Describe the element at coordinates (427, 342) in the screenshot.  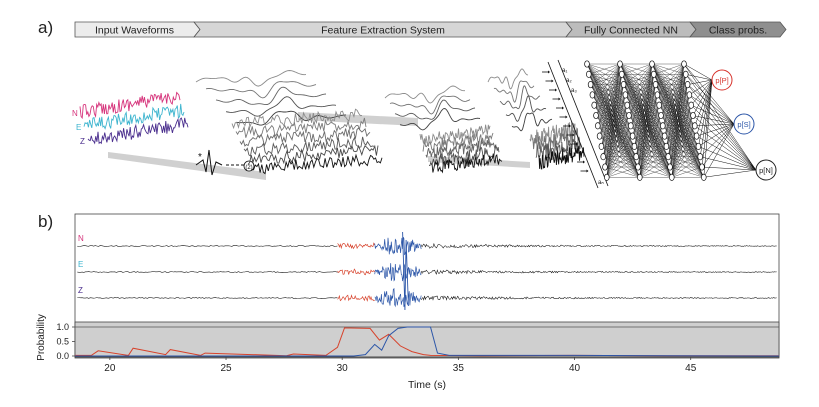
I see `probability-curve-p[P]` at that location.